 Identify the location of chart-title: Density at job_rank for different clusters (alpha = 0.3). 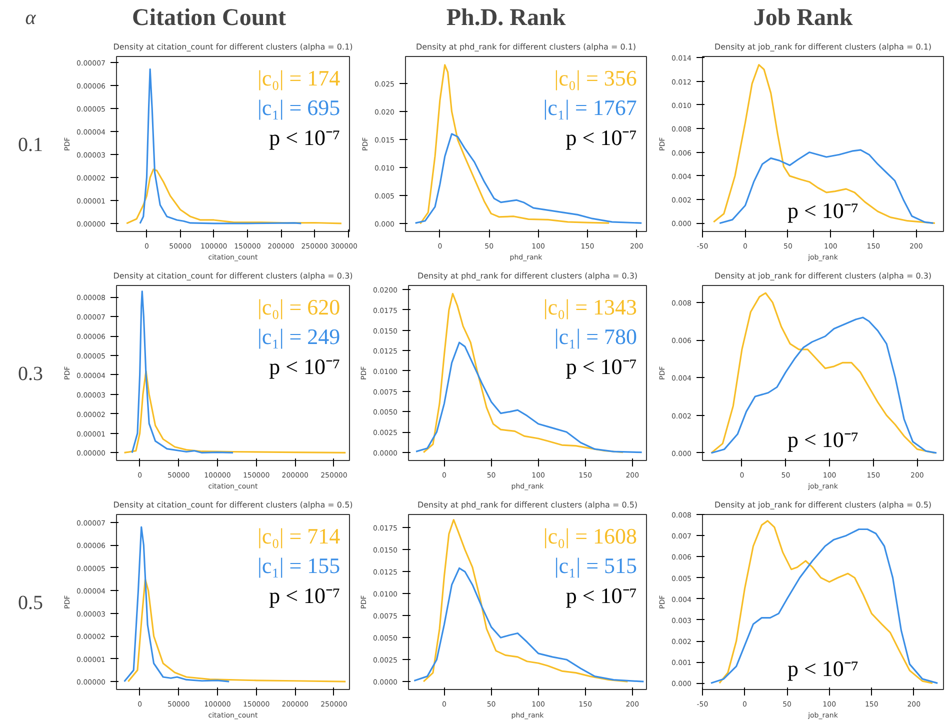
(823, 276).